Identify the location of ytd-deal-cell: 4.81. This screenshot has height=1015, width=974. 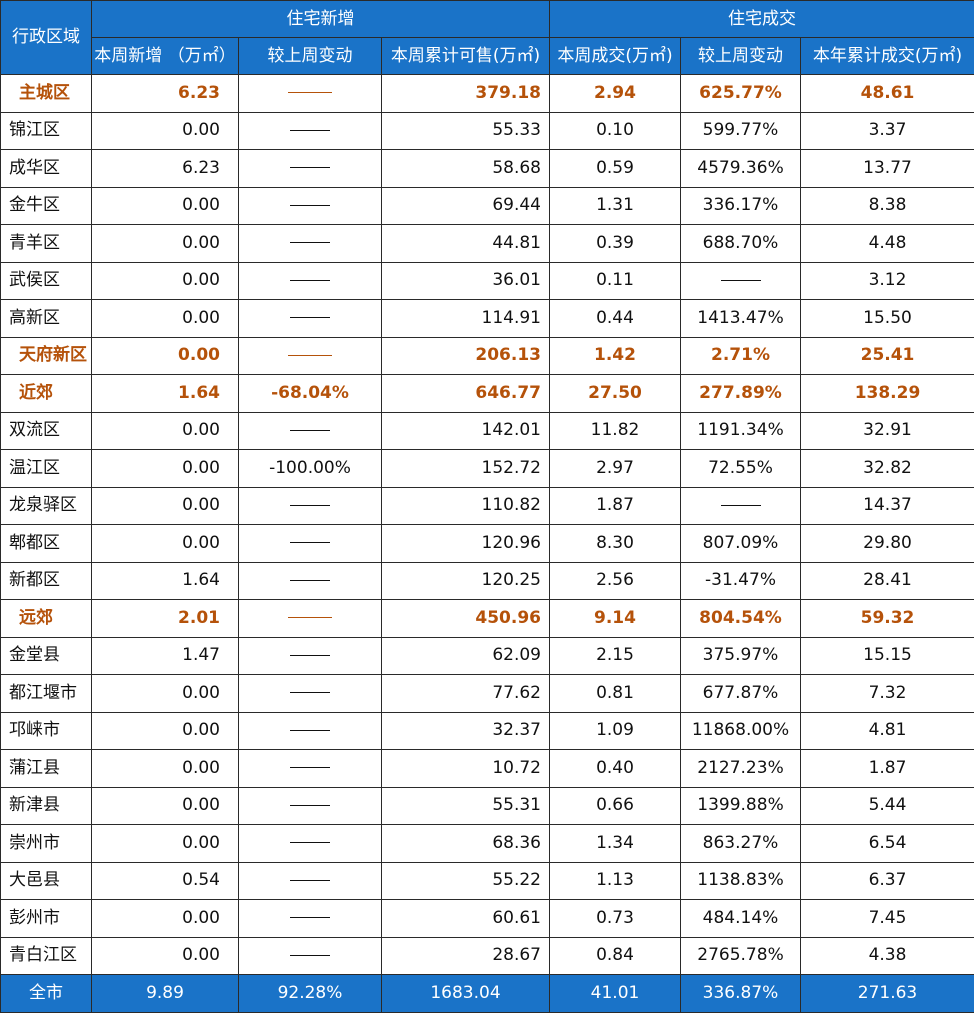
(887, 730).